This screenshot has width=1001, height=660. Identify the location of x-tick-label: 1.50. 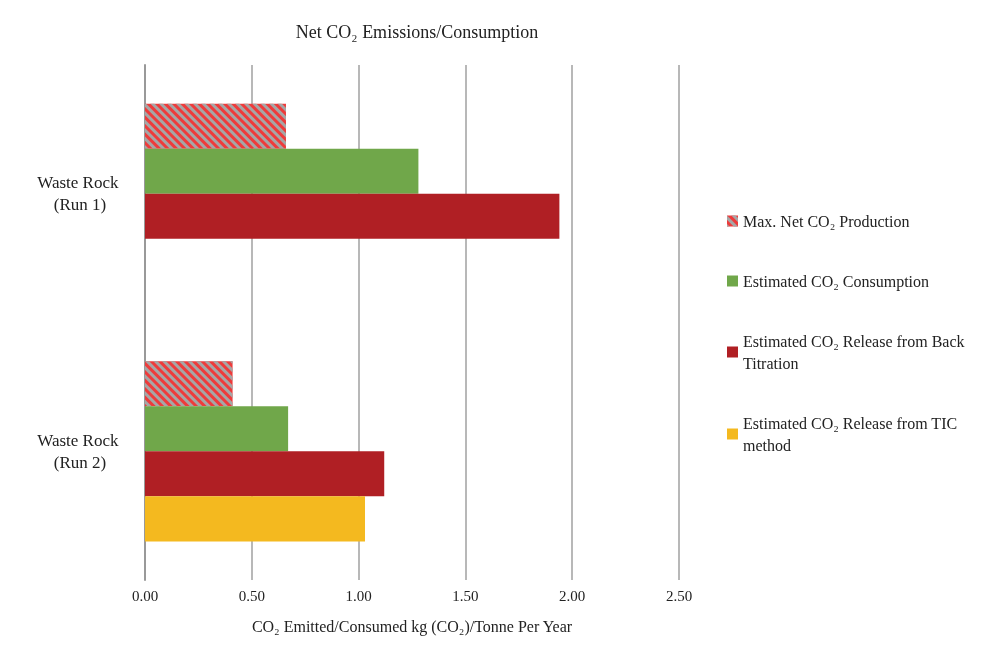
(465, 595).